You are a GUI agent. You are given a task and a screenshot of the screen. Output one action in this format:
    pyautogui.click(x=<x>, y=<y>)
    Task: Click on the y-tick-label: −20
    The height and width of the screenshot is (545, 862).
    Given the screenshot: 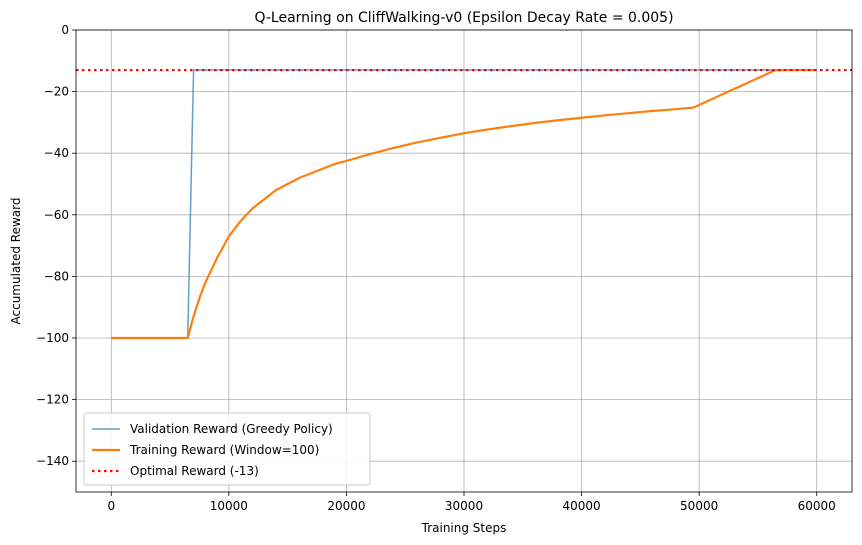 What is the action you would take?
    pyautogui.click(x=56, y=92)
    